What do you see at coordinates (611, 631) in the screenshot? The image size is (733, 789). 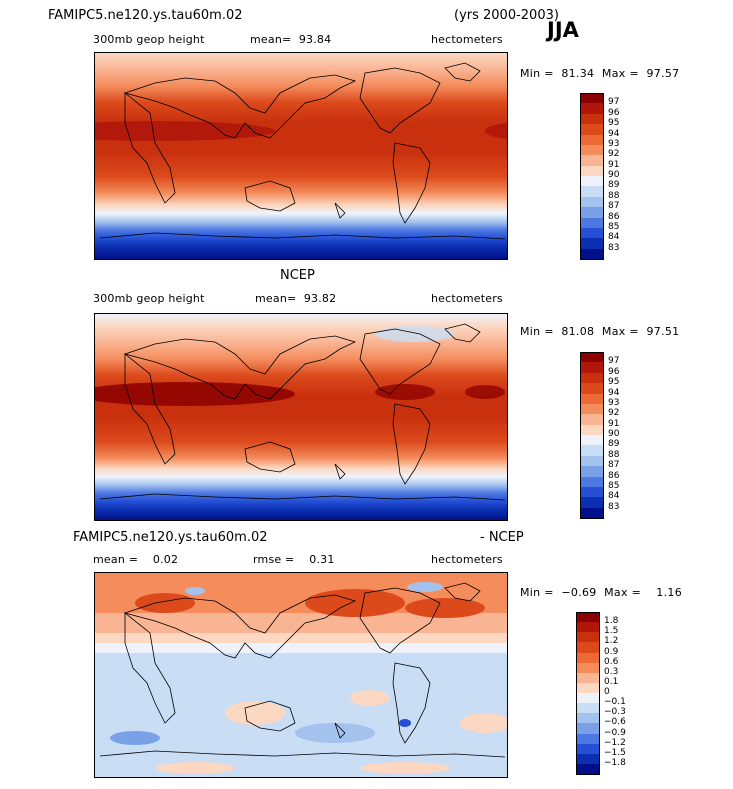 I see `panel3-colorbar-label: 1.5` at bounding box center [611, 631].